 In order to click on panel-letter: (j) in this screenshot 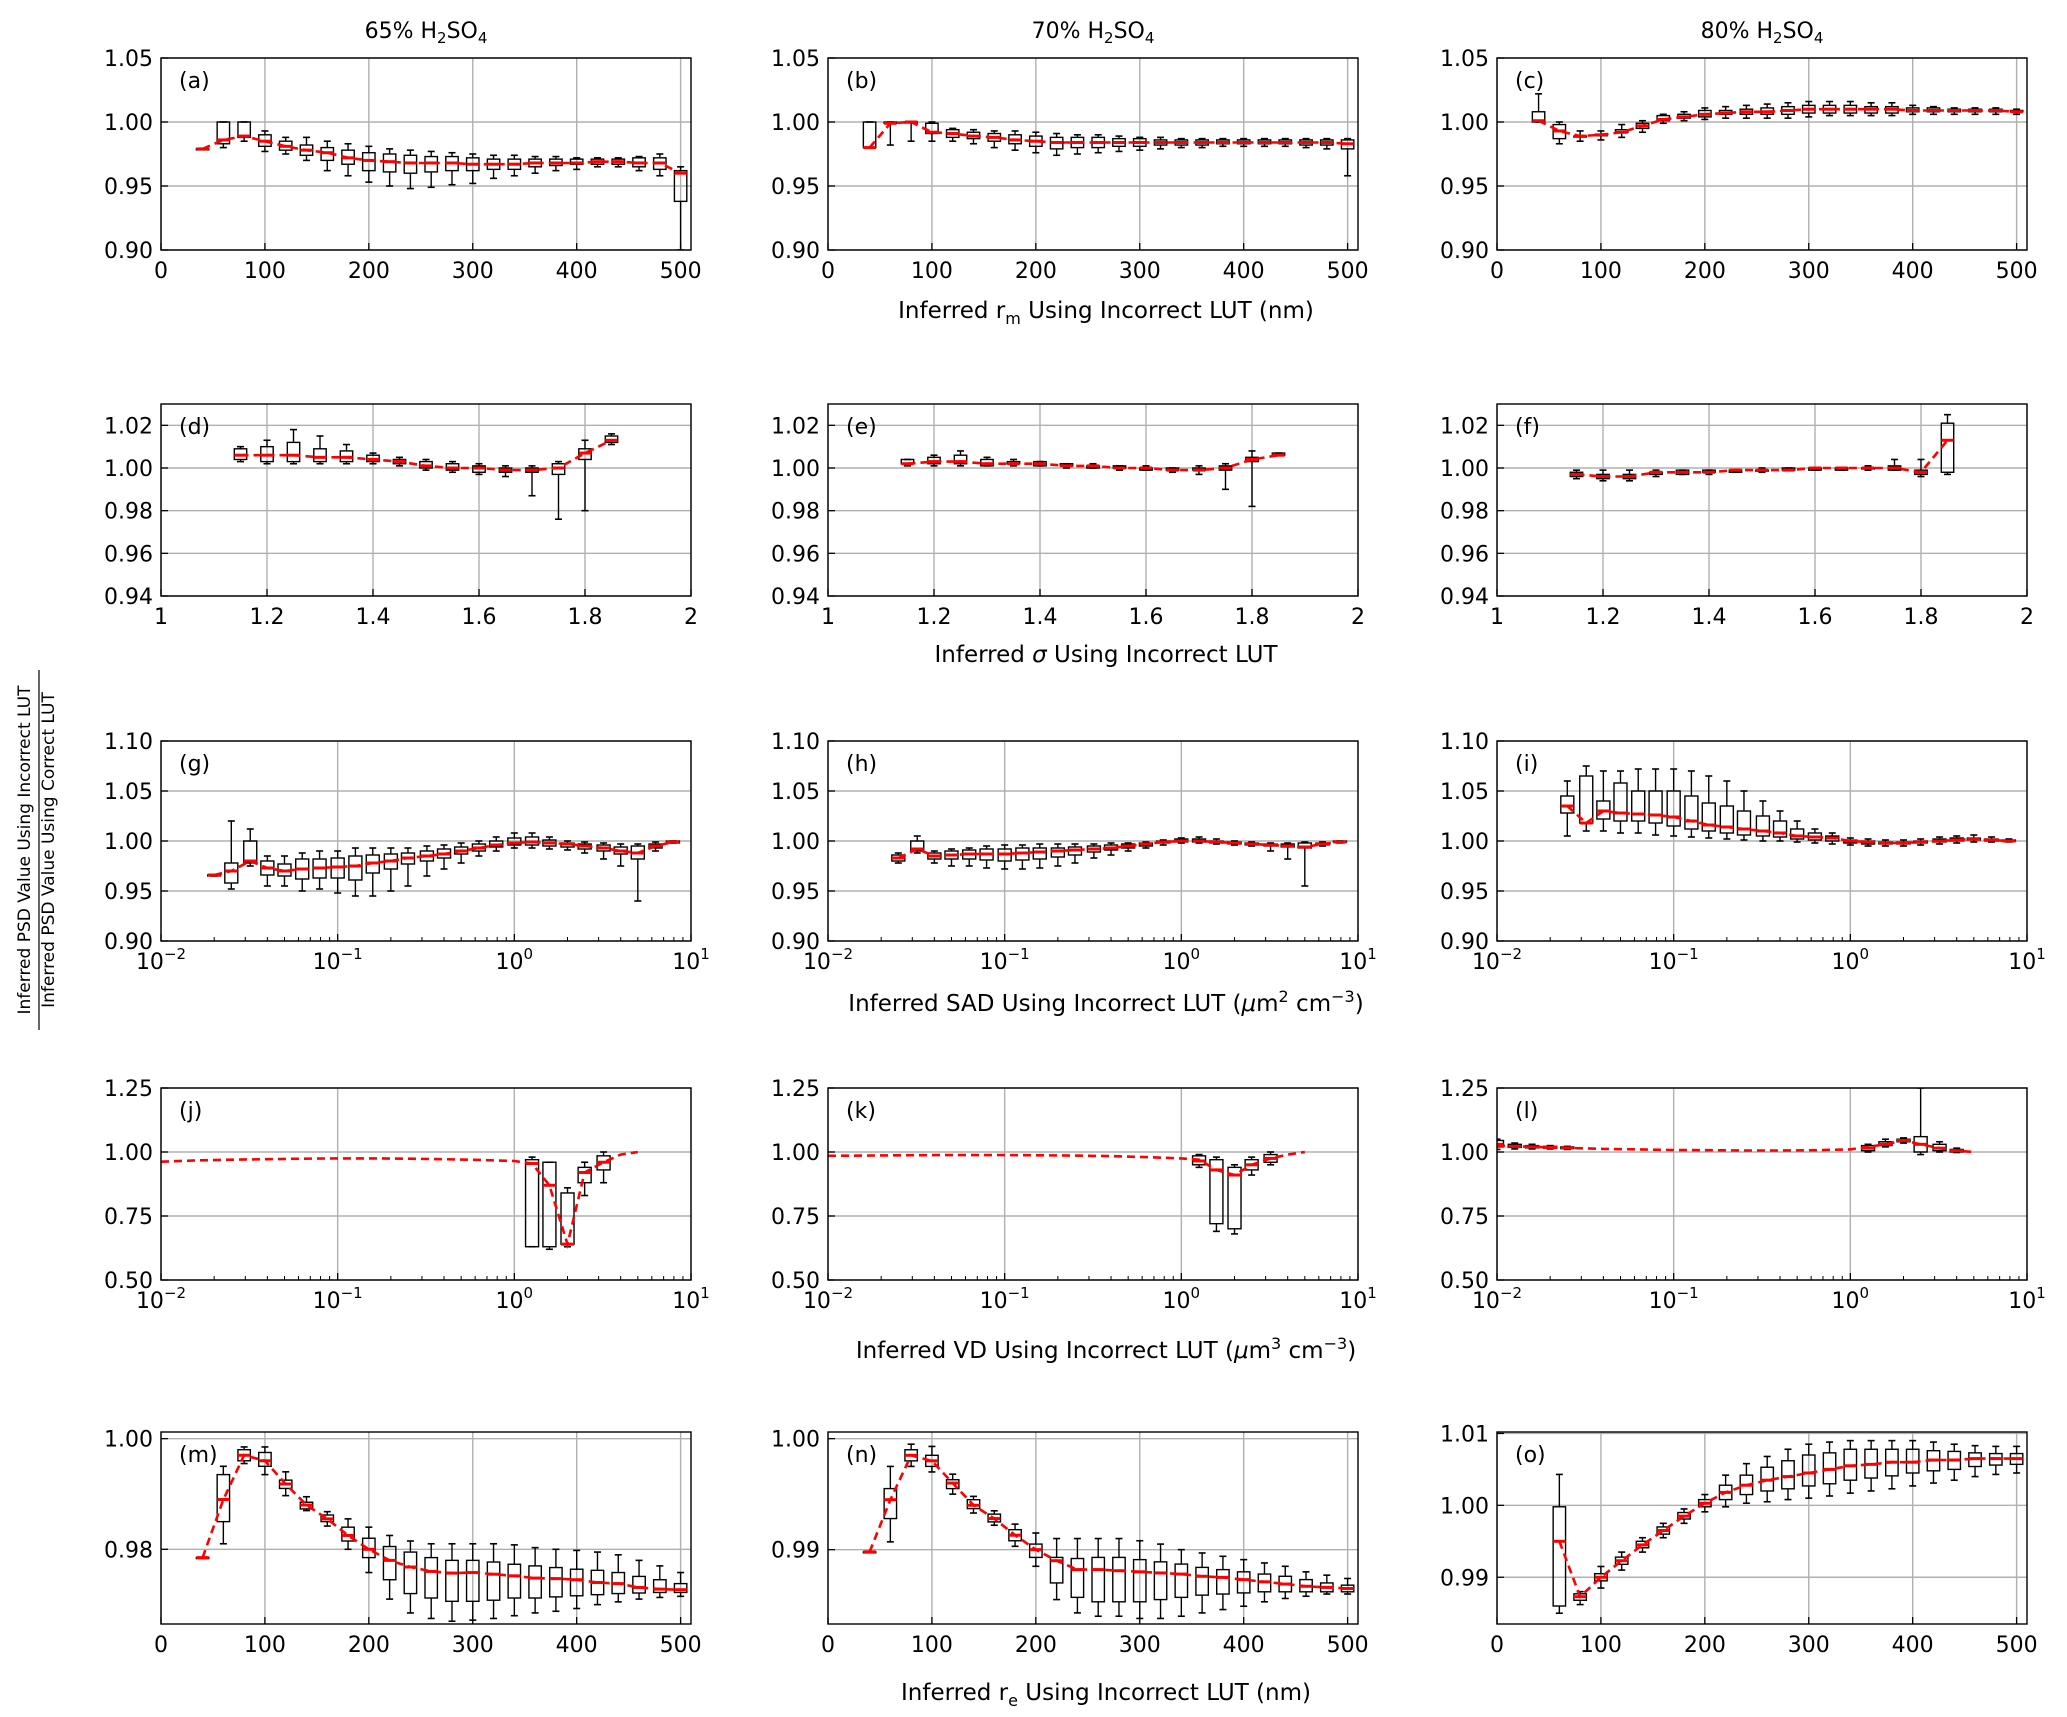, I will do `click(190, 1111)`.